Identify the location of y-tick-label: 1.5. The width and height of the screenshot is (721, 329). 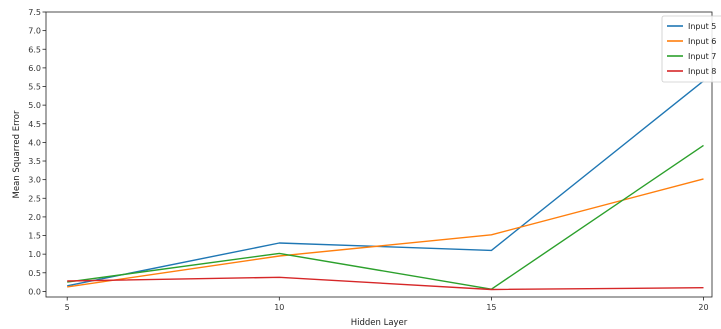
(34, 236).